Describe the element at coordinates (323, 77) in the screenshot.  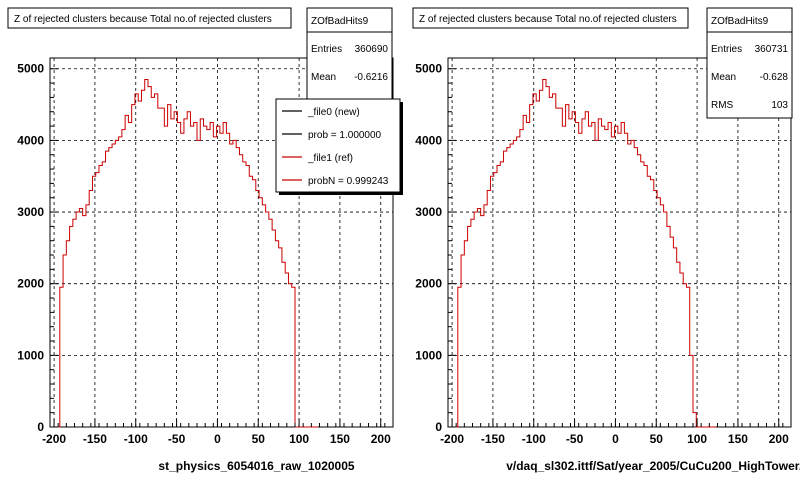
I see `stats-label-0-1: Mean` at that location.